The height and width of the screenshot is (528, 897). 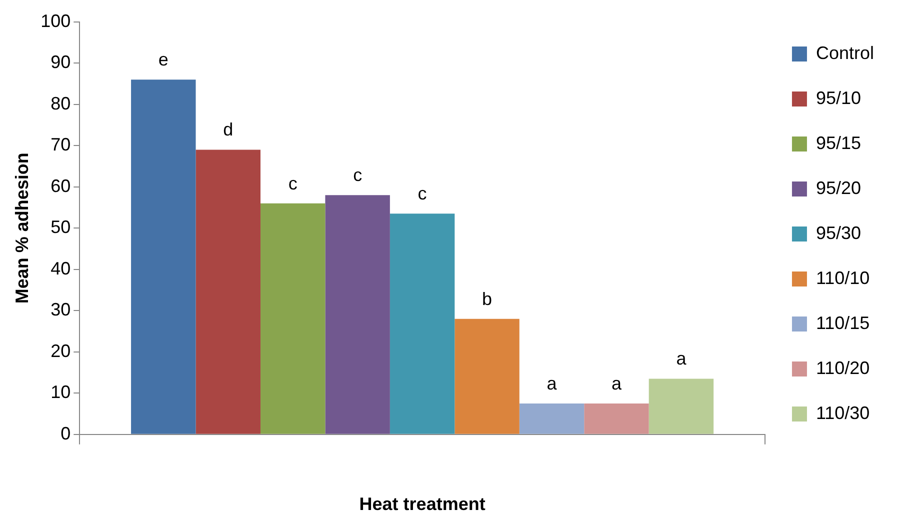 What do you see at coordinates (422, 504) in the screenshot?
I see `x-axis-title: Heat treatment` at bounding box center [422, 504].